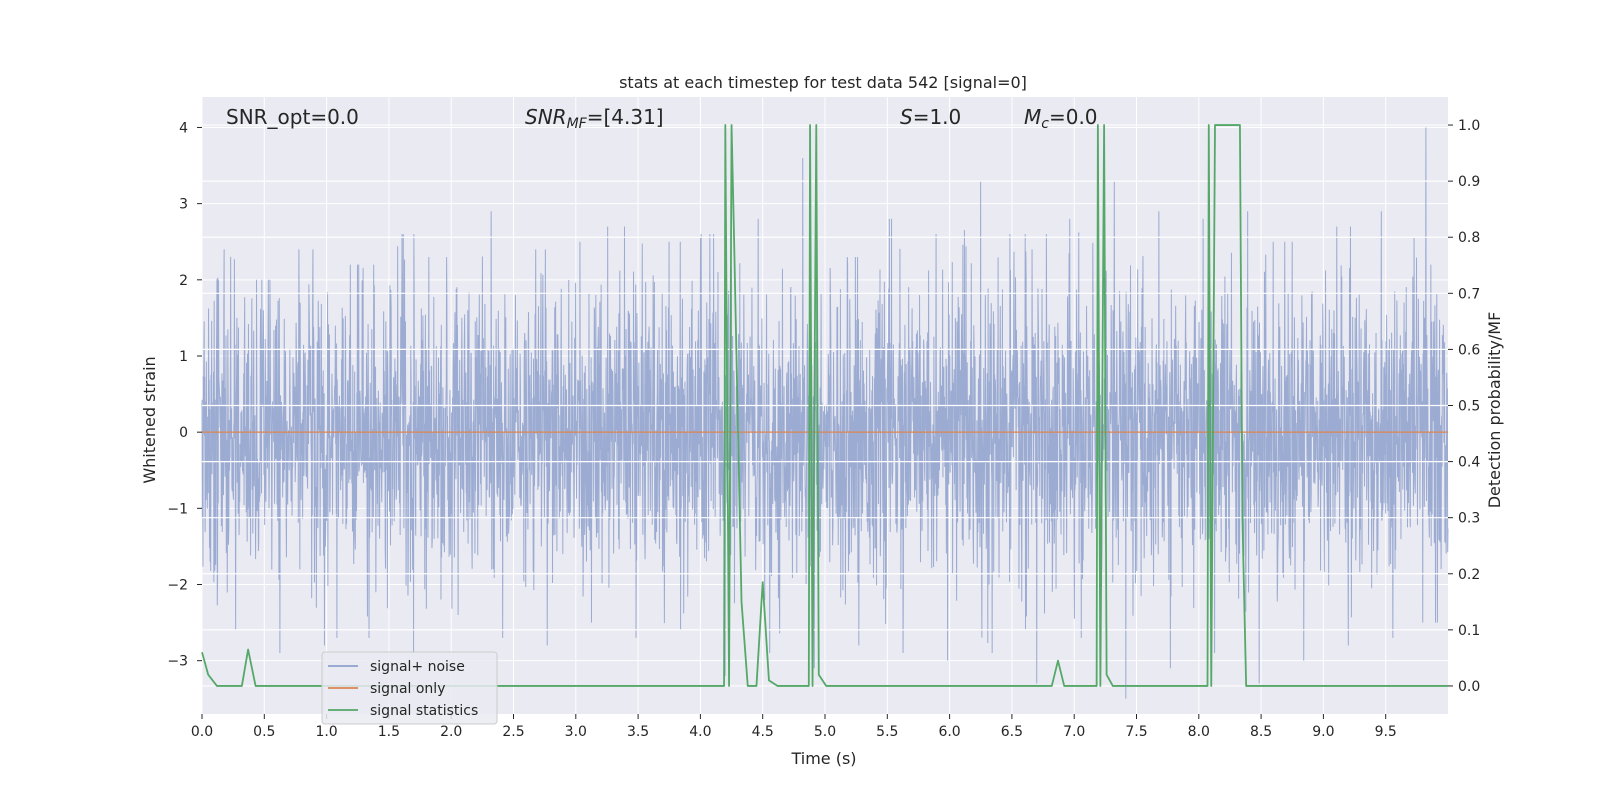  Describe the element at coordinates (1199, 732) in the screenshot. I see `x-tick-label: 8.0` at that location.